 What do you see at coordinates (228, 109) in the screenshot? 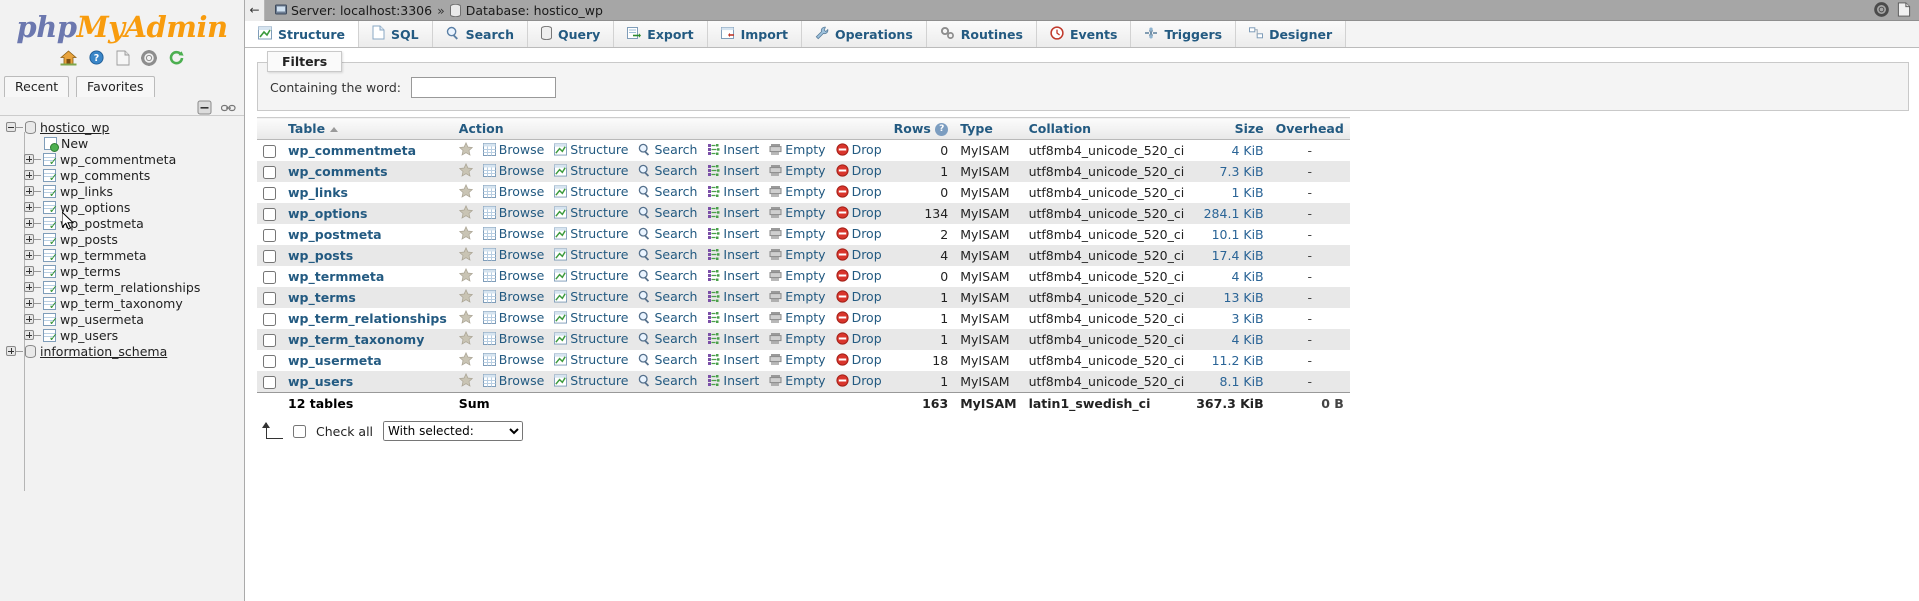
I see `link-with-main-panel-icon` at bounding box center [228, 109].